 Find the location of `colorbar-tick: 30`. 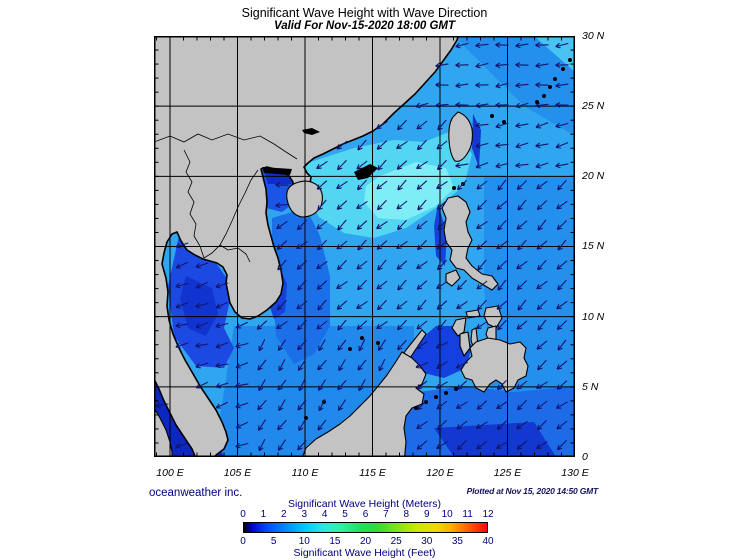

colorbar-tick: 30 is located at coordinates (427, 541).